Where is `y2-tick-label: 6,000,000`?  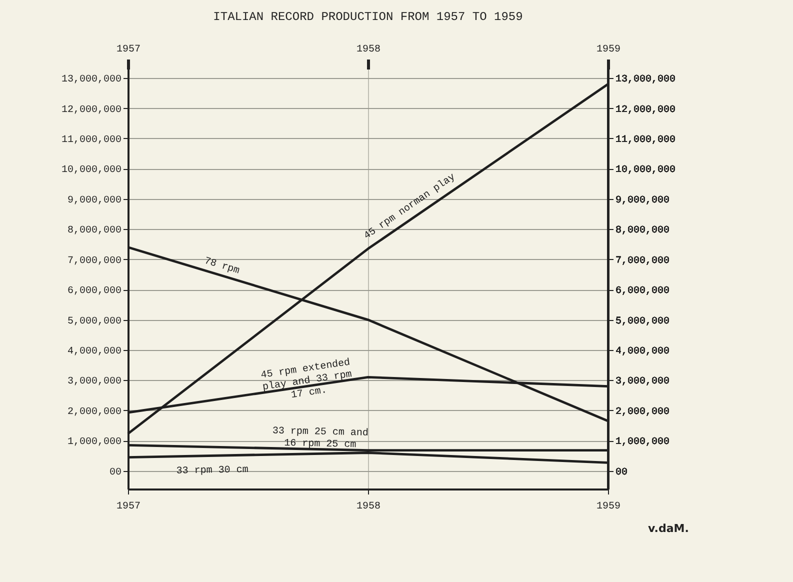 y2-tick-label: 6,000,000 is located at coordinates (643, 292).